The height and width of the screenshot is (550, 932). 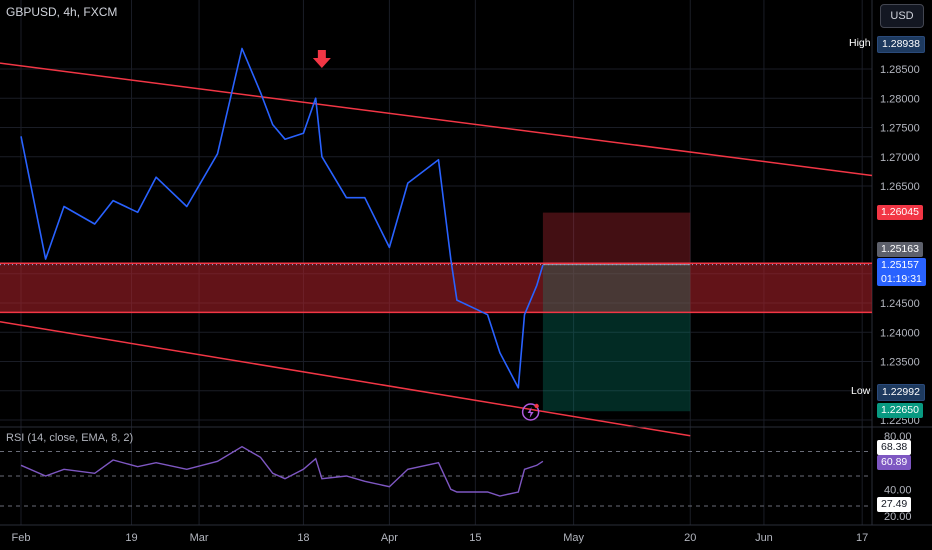 I want to click on time-axis-label: 15, so click(x=475, y=538).